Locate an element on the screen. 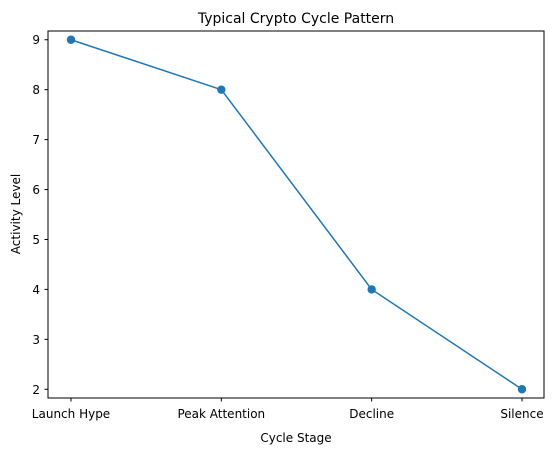 Image resolution: width=556 pixels, height=455 pixels. y-tick-label: 8 is located at coordinates (36, 90).